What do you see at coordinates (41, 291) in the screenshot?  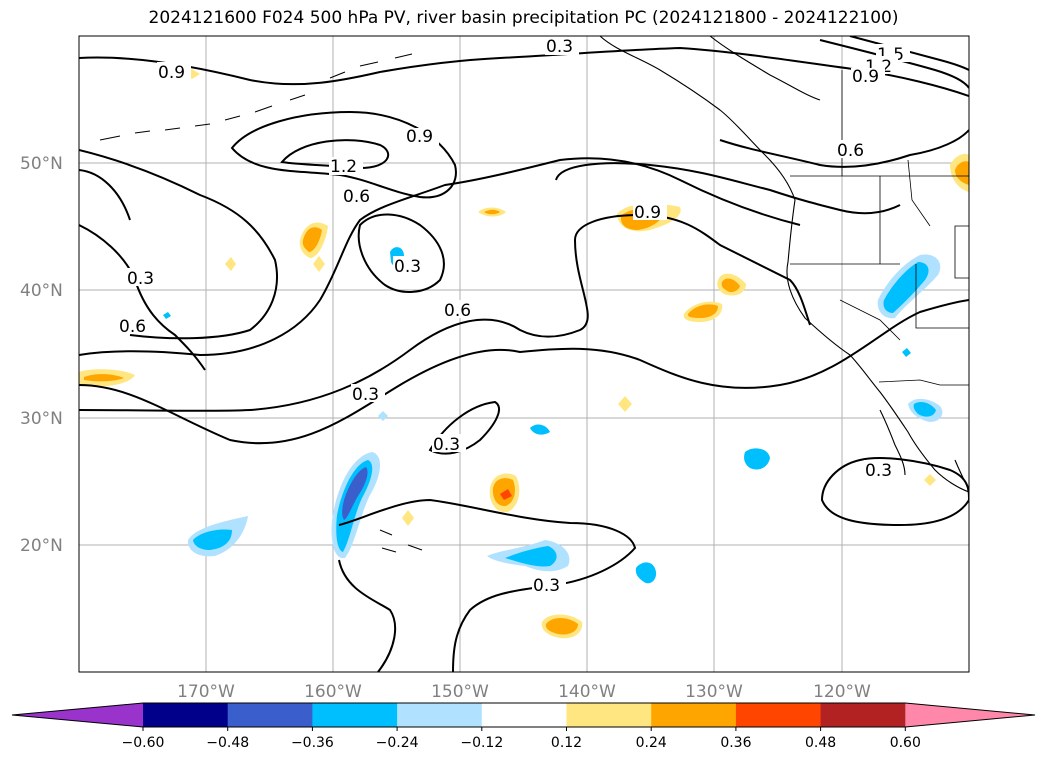 I see `lat-tick-label: 40°N` at bounding box center [41, 291].